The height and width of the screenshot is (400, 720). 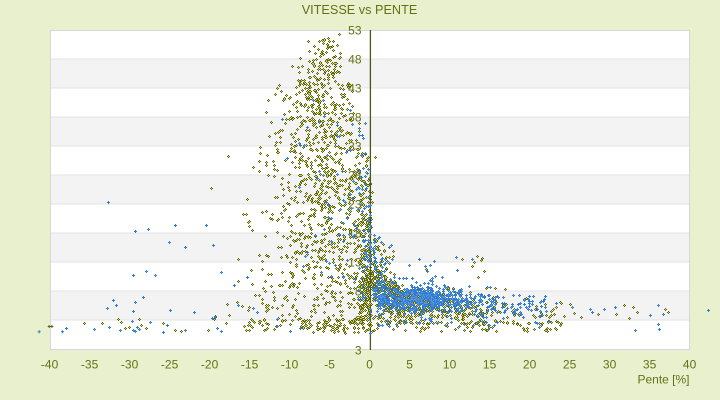 I want to click on svg-text: -20, so click(x=210, y=365).